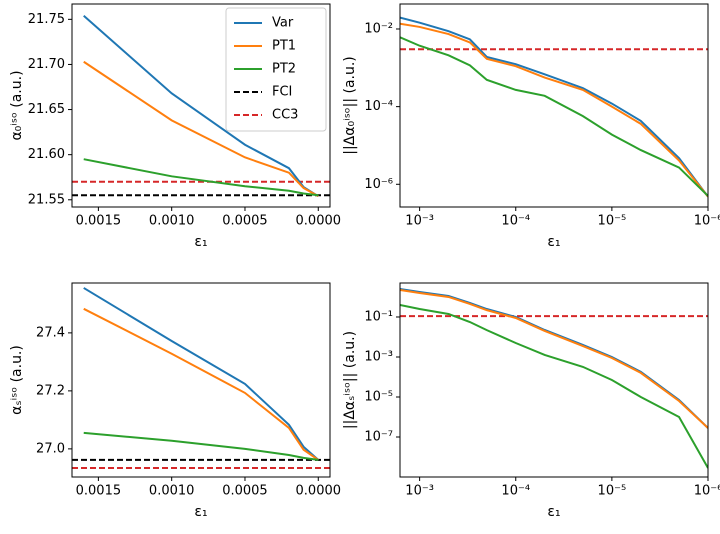  What do you see at coordinates (50, 390) in the screenshot?
I see `y-tick-label: 27.2` at bounding box center [50, 390].